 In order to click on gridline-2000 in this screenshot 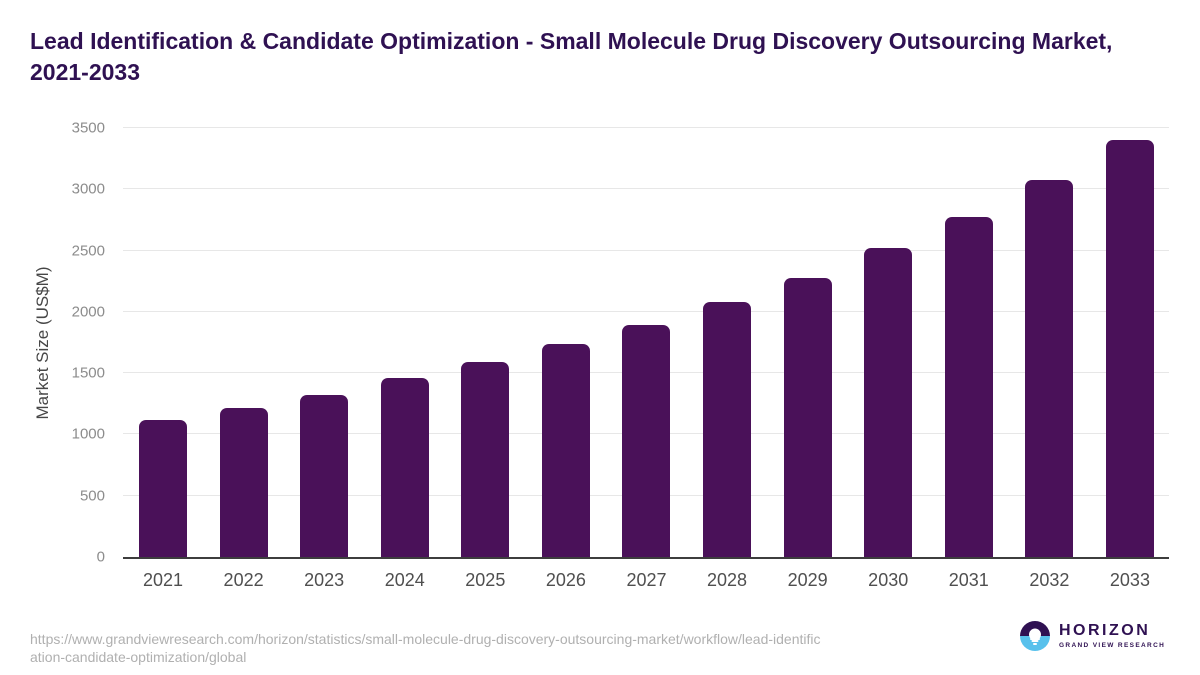, I will do `click(646, 311)`.